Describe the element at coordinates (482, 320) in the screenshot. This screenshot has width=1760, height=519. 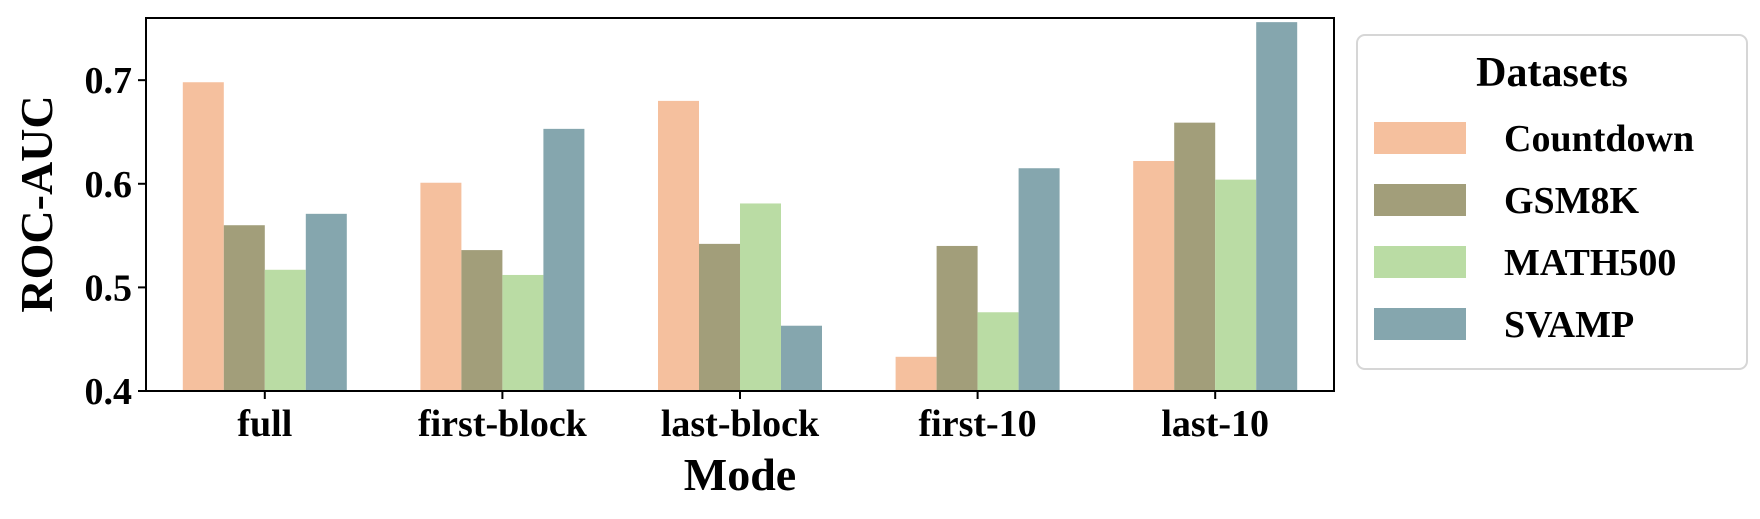
I see `bar-gsm8k-first-block` at that location.